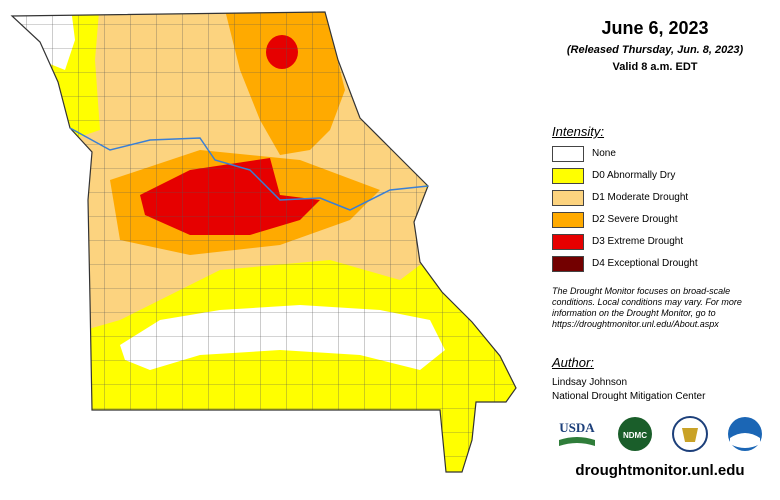  What do you see at coordinates (578, 131) in the screenshot?
I see `legend-title: Intensity:` at bounding box center [578, 131].